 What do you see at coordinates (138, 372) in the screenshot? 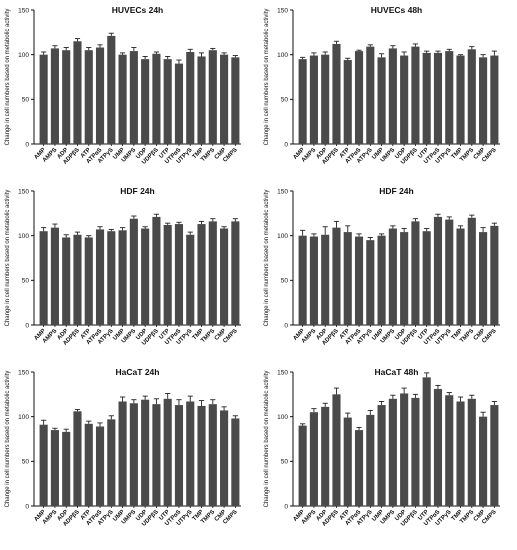
I see `chart-title: HaCaT 24h` at bounding box center [138, 372].